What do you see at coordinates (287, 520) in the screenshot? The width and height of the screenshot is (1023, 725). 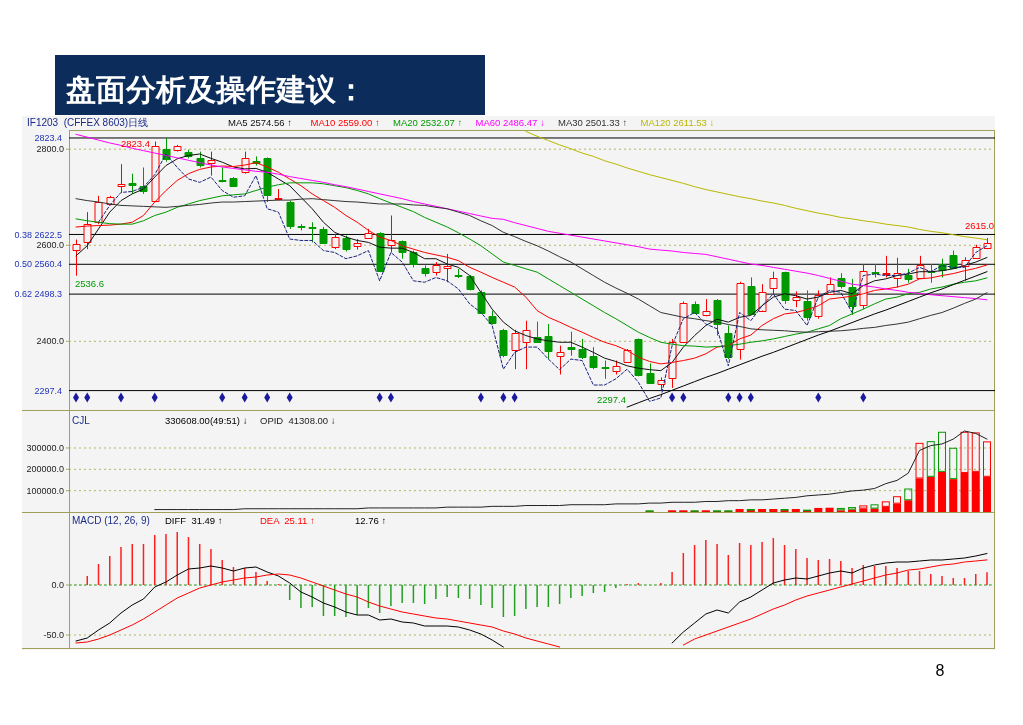 I see `text: DEA 25.11 ↑` at bounding box center [287, 520].